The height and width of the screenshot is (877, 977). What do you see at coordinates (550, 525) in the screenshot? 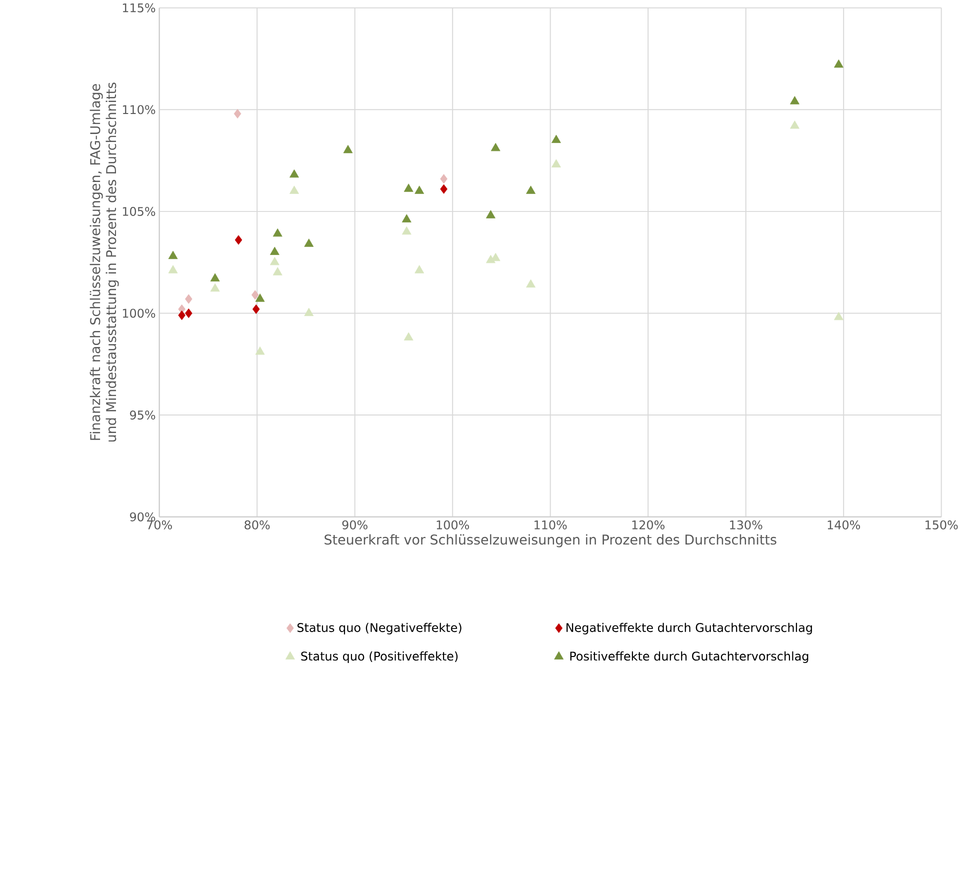
I see `x-tick-label: 110%` at bounding box center [550, 525].